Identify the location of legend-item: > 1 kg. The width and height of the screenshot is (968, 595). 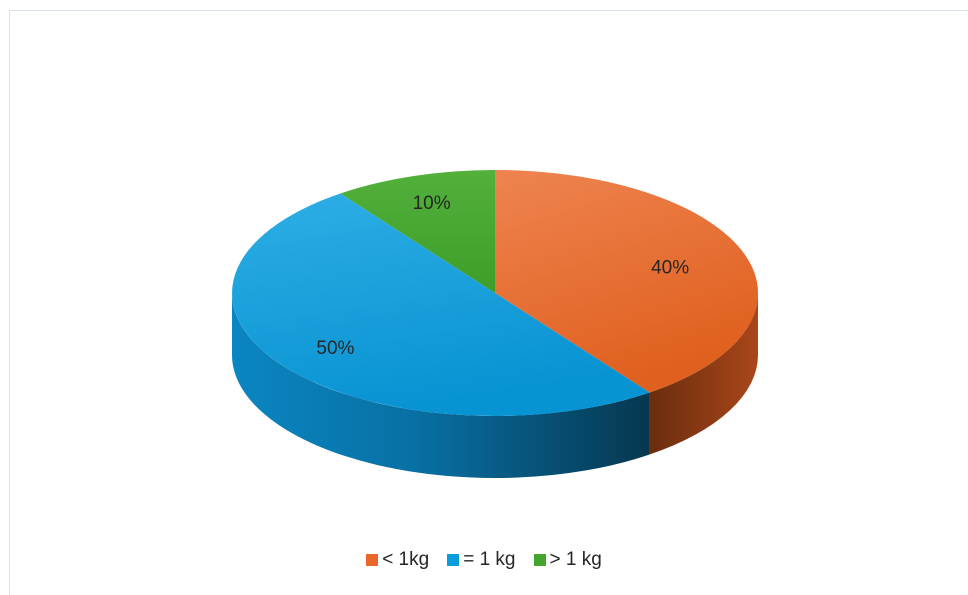
(567, 560).